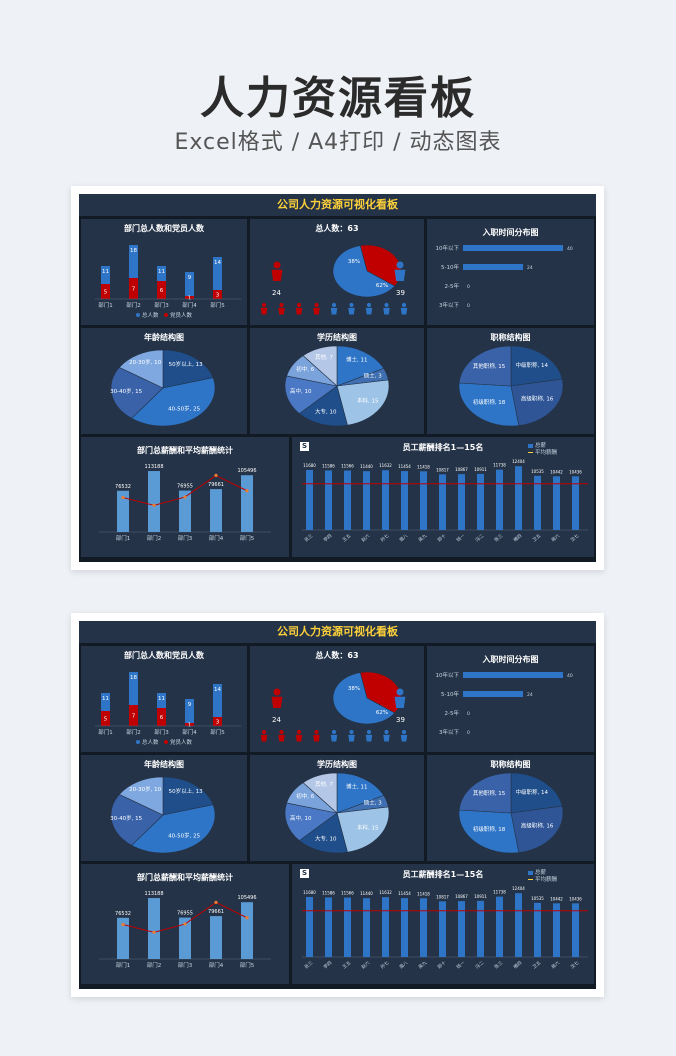 This screenshot has width=676, height=1056. What do you see at coordinates (404, 466) in the screenshot?
I see `bar-value: 11454` at bounding box center [404, 466].